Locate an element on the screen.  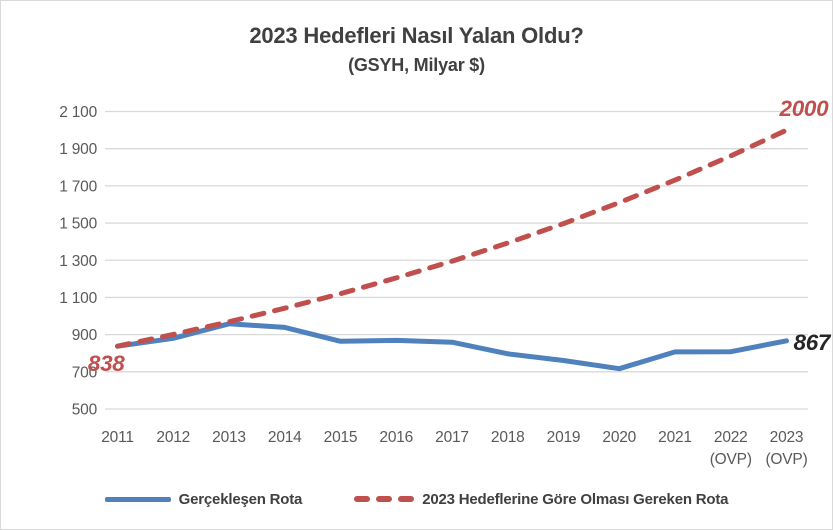
x-tick-label: 2020 is located at coordinates (619, 437).